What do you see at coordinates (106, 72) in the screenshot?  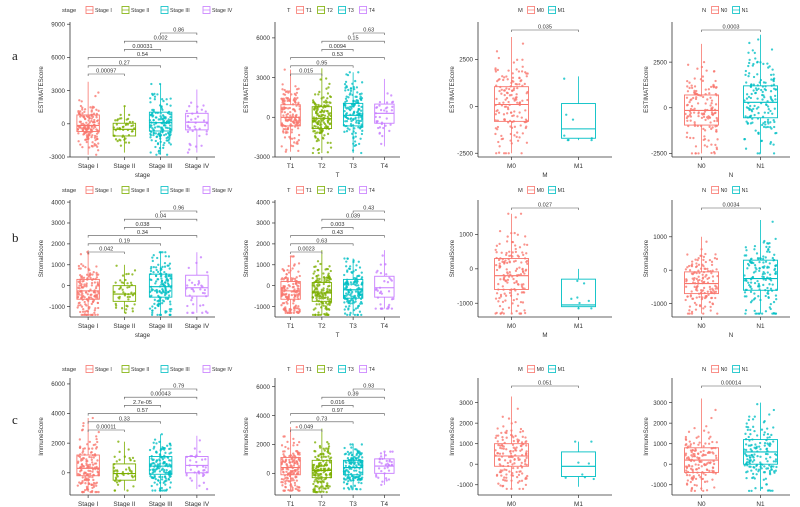 I see `p-bracket: 0.00097` at bounding box center [106, 72].